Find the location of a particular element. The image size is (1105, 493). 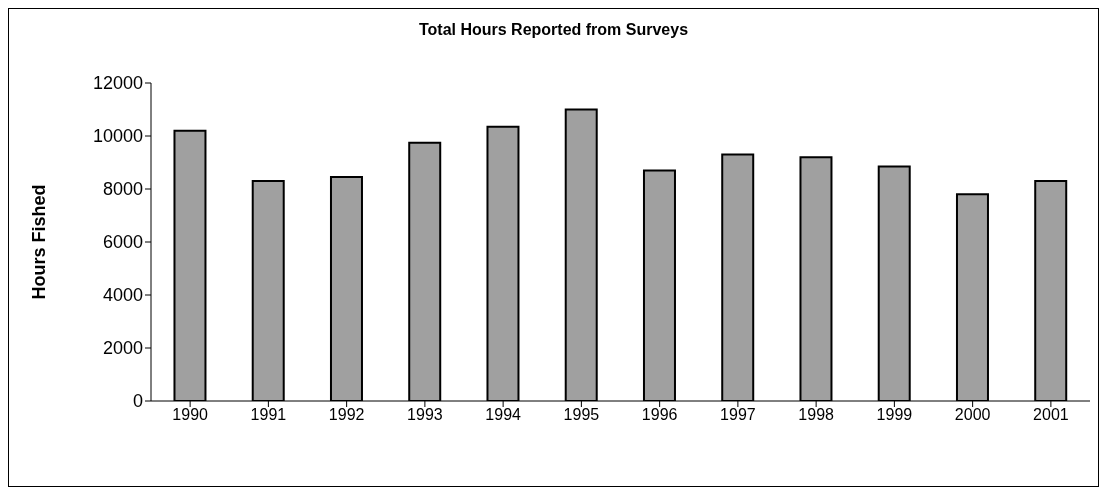

y-tick-label: 10000 is located at coordinates (117, 136).